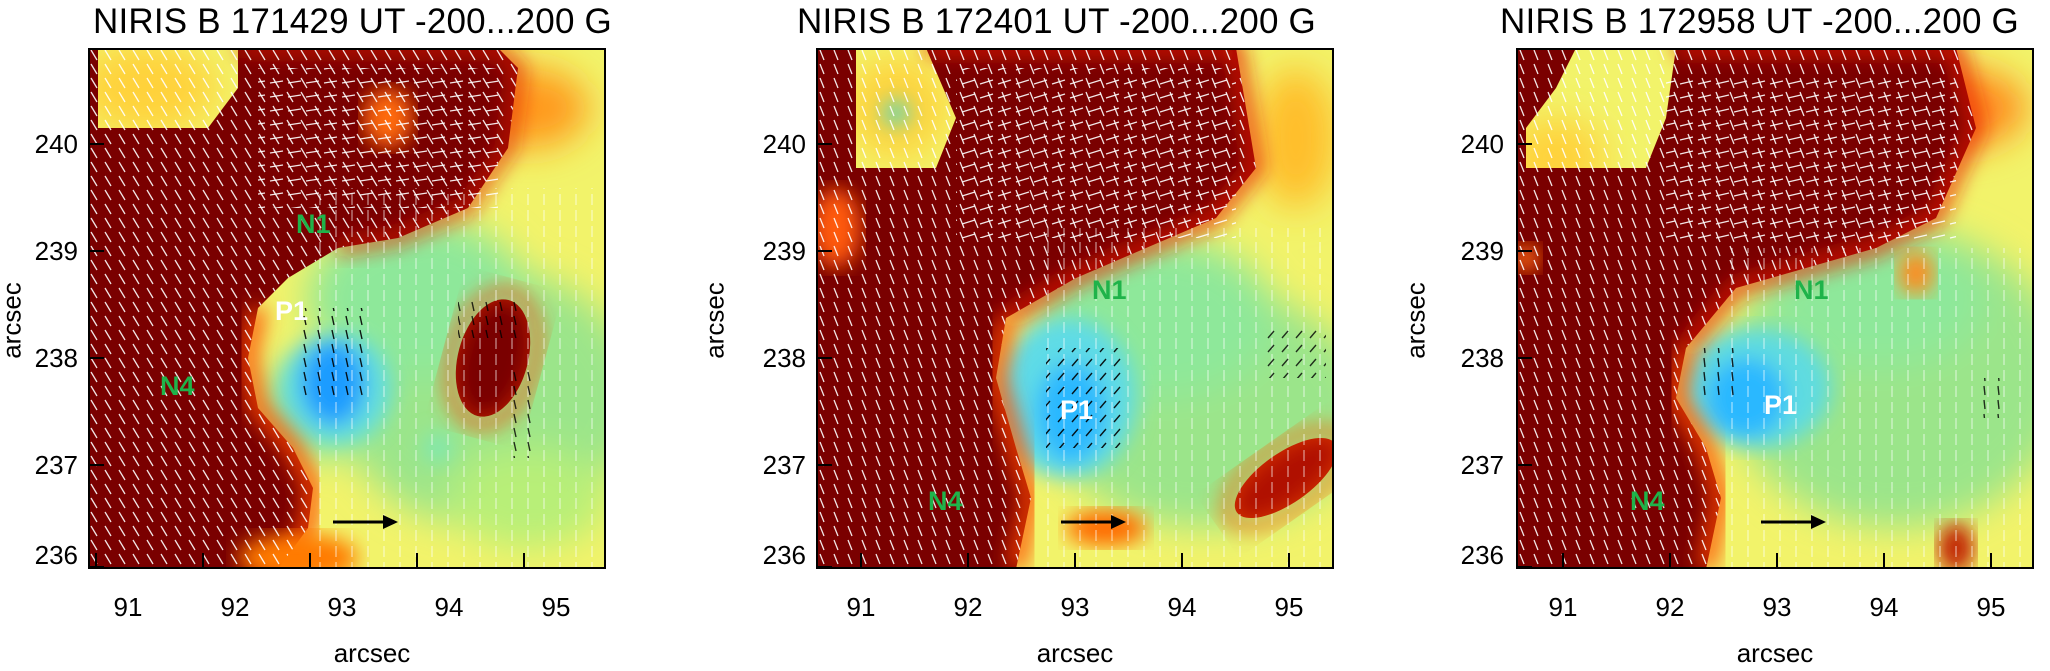  Describe the element at coordinates (352, 21) in the screenshot. I see `panel-title: NIRIS B 171429 UT -200...200 G` at that location.